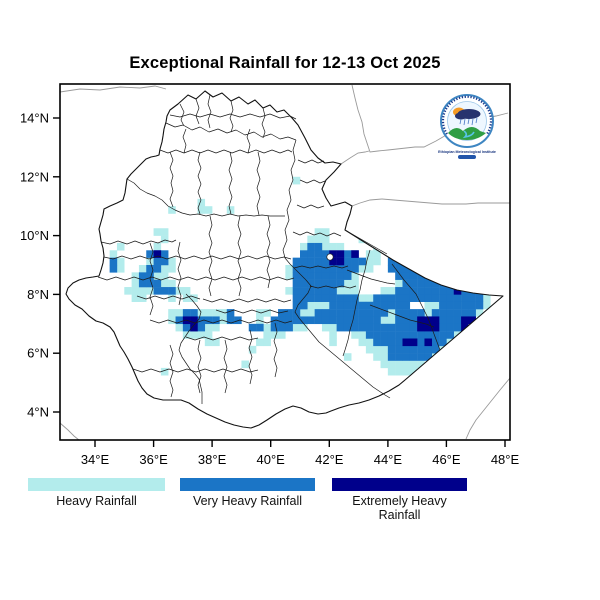 The height and width of the screenshot is (600, 600). Describe the element at coordinates (329, 459) in the screenshot. I see `lon-tick-label: 42°E` at that location.